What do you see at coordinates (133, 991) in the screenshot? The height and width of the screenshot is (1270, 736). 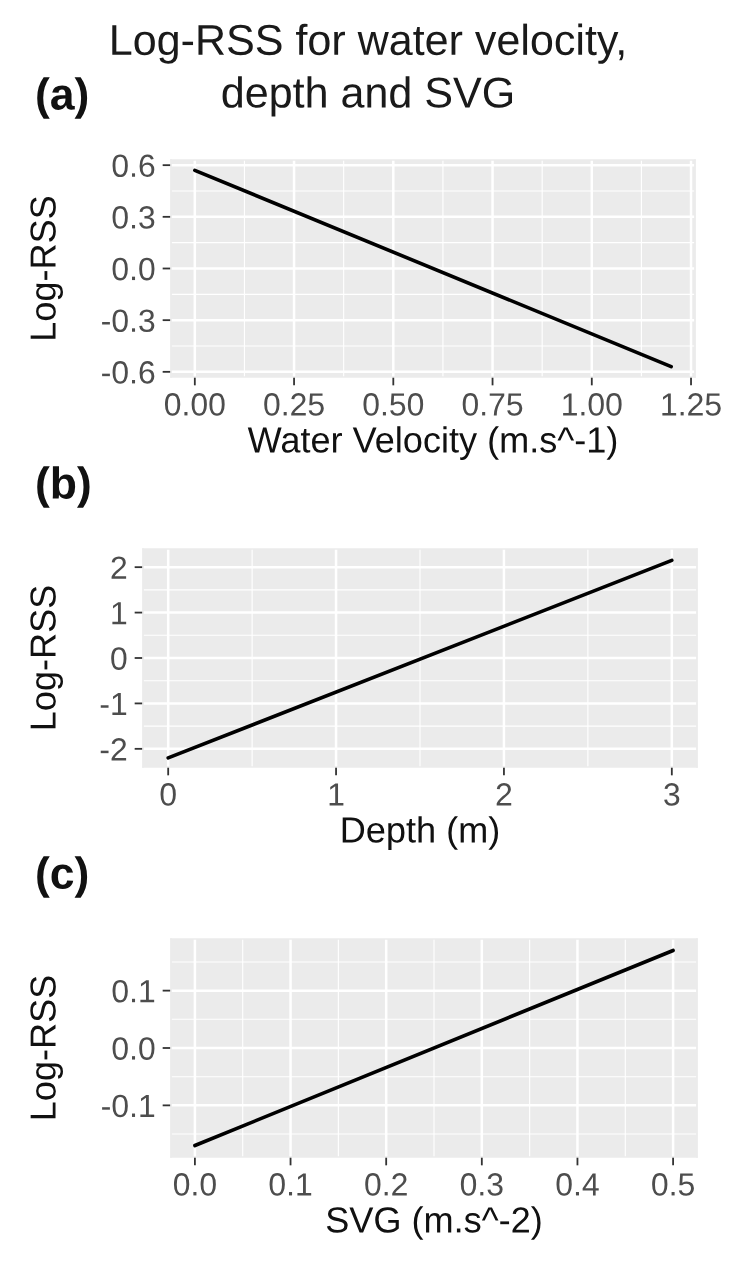 I see `y-tick-label: 0.1` at bounding box center [133, 991].